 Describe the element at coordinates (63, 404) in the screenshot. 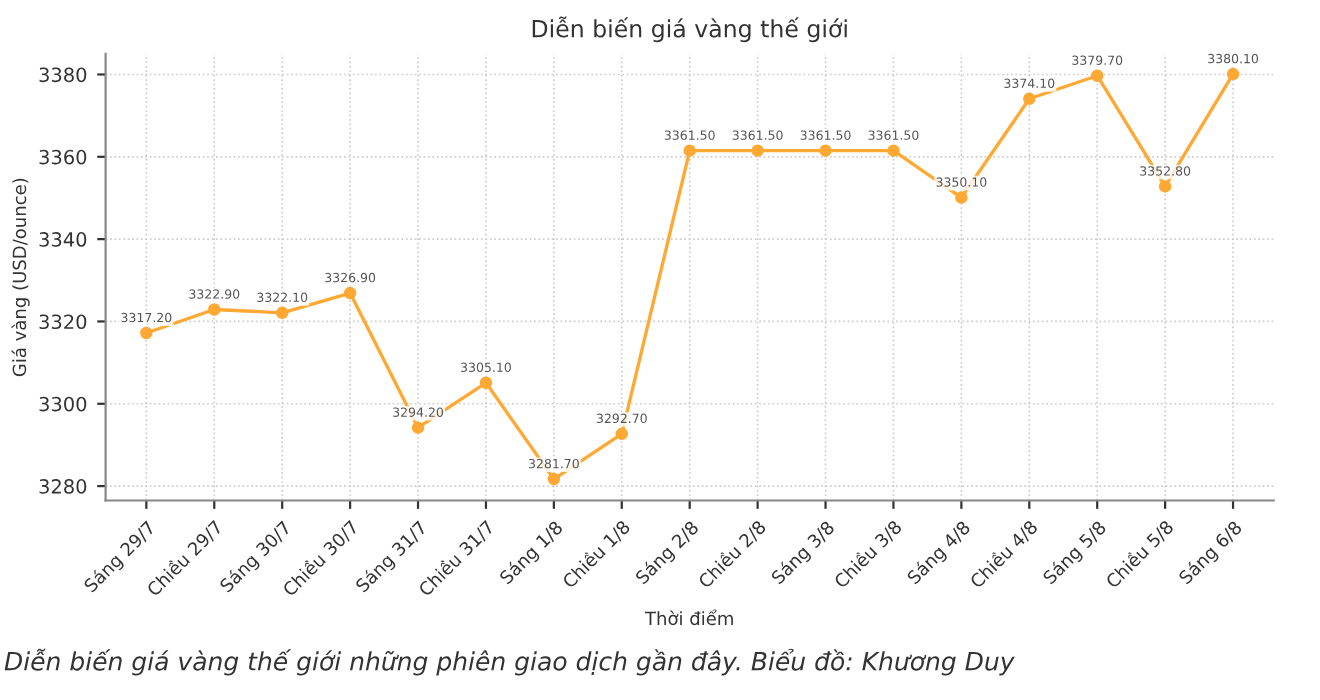

I see `y-tick-label: 3300` at that location.